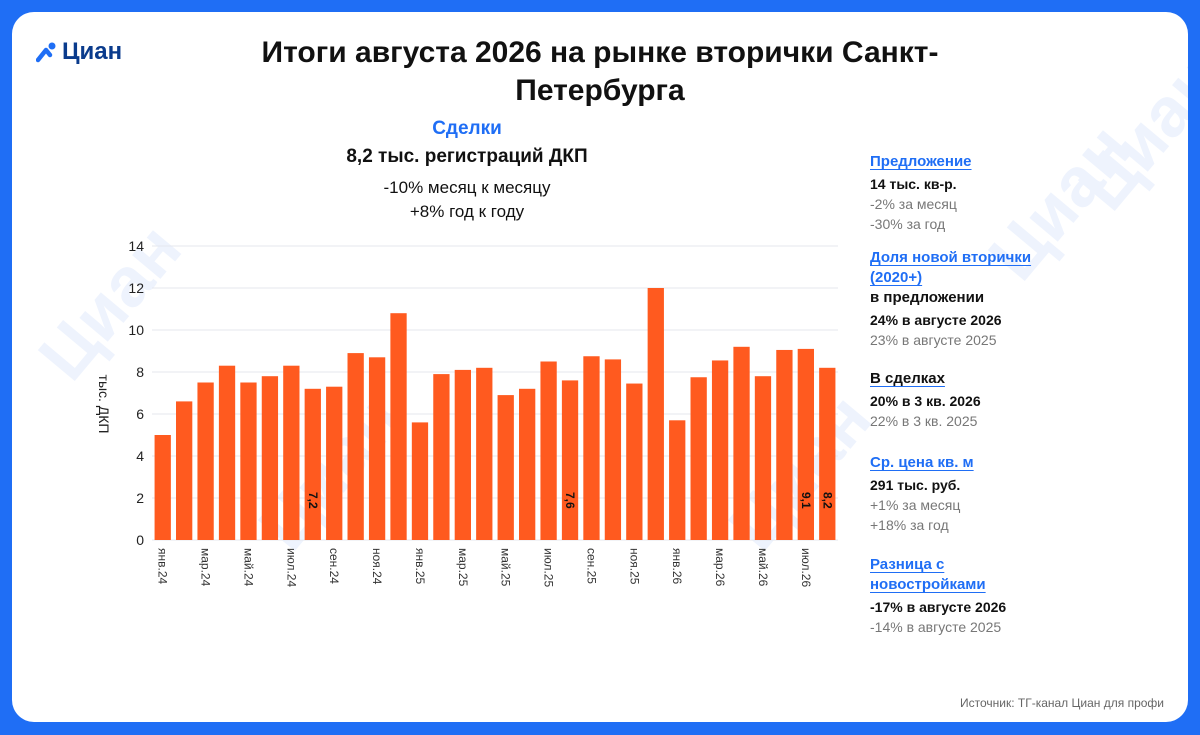 The image size is (1200, 735). Describe the element at coordinates (933, 340) in the screenshot. I see `new-secondary-note: 23% в августе 2025` at that location.